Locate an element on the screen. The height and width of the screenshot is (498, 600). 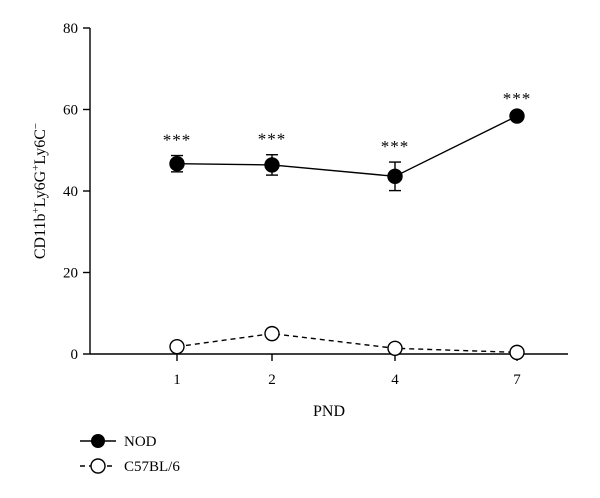
series-line-nod is located at coordinates (347, 146).